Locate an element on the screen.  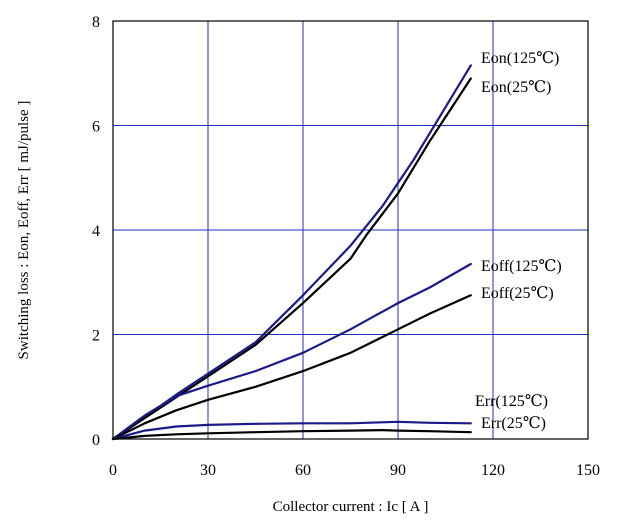
series-label: Eoff(25℃) is located at coordinates (517, 293).